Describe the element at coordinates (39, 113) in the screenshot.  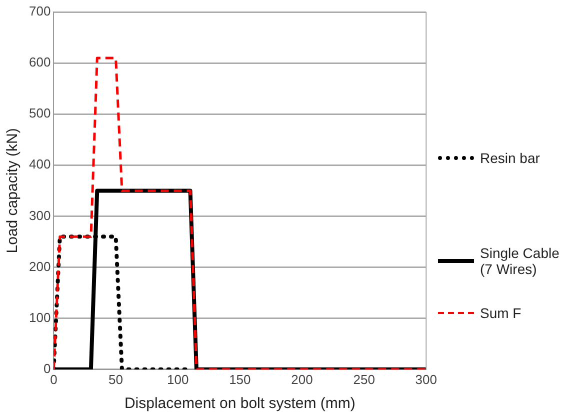
I see `y-tick-label: 500` at that location.